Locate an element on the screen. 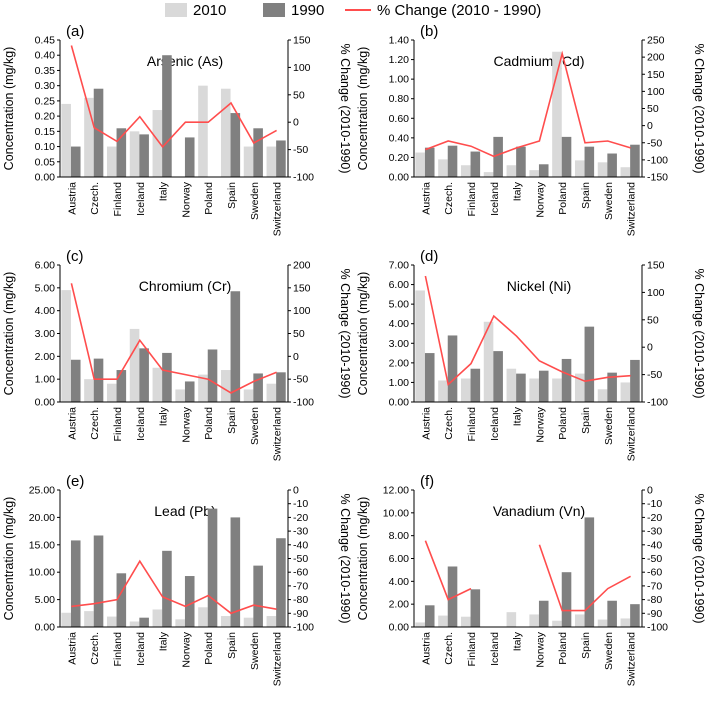  y-tick-label: 0.20 is located at coordinates (399, 158).